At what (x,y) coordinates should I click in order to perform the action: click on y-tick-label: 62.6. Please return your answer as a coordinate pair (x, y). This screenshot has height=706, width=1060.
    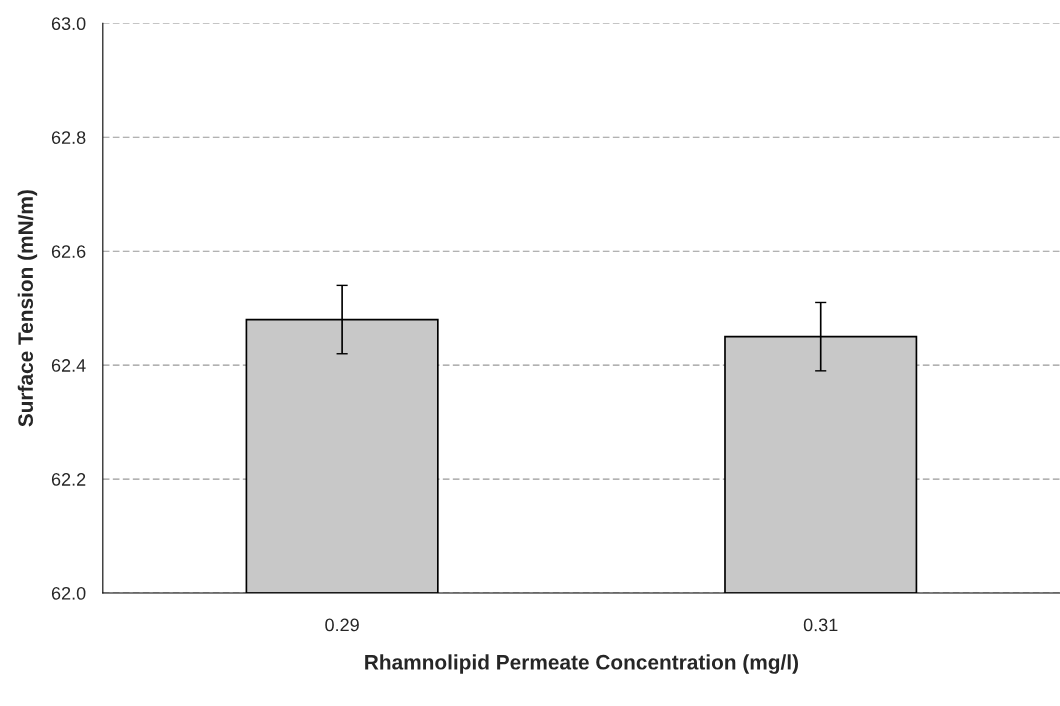
    Looking at the image, I should click on (68, 251).